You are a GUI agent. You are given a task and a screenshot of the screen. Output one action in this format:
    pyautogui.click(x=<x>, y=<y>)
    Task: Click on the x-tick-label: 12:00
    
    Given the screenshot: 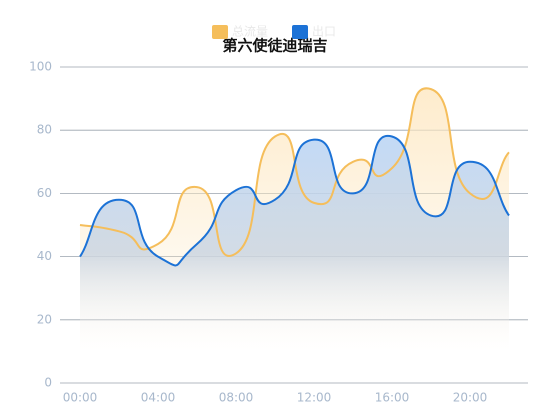 What is the action you would take?
    pyautogui.click(x=314, y=398)
    